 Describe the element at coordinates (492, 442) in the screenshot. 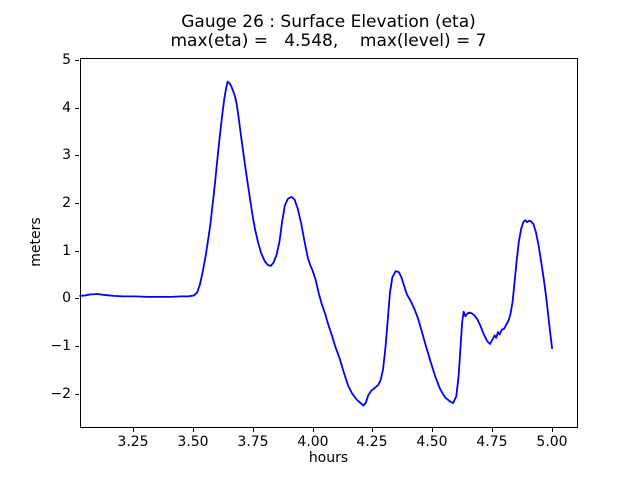

I see `x-tick-label: 4.75` at that location.